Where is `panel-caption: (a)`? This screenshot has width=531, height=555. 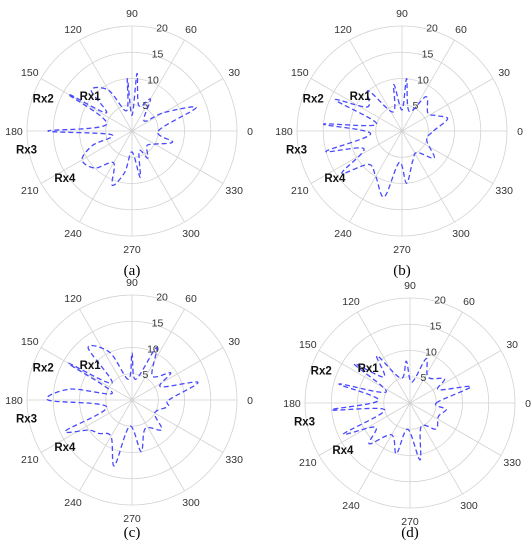 panel-caption: (a) is located at coordinates (132, 271).